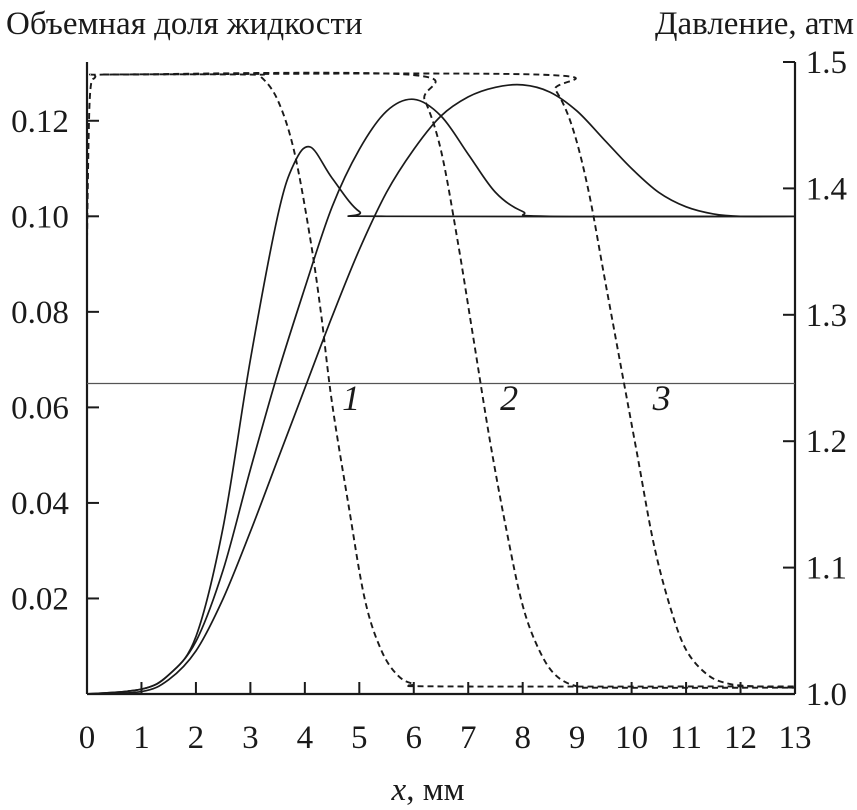 This screenshot has width=857, height=810. Describe the element at coordinates (826, 316) in the screenshot. I see `right-tick-label: 1.3` at that location.